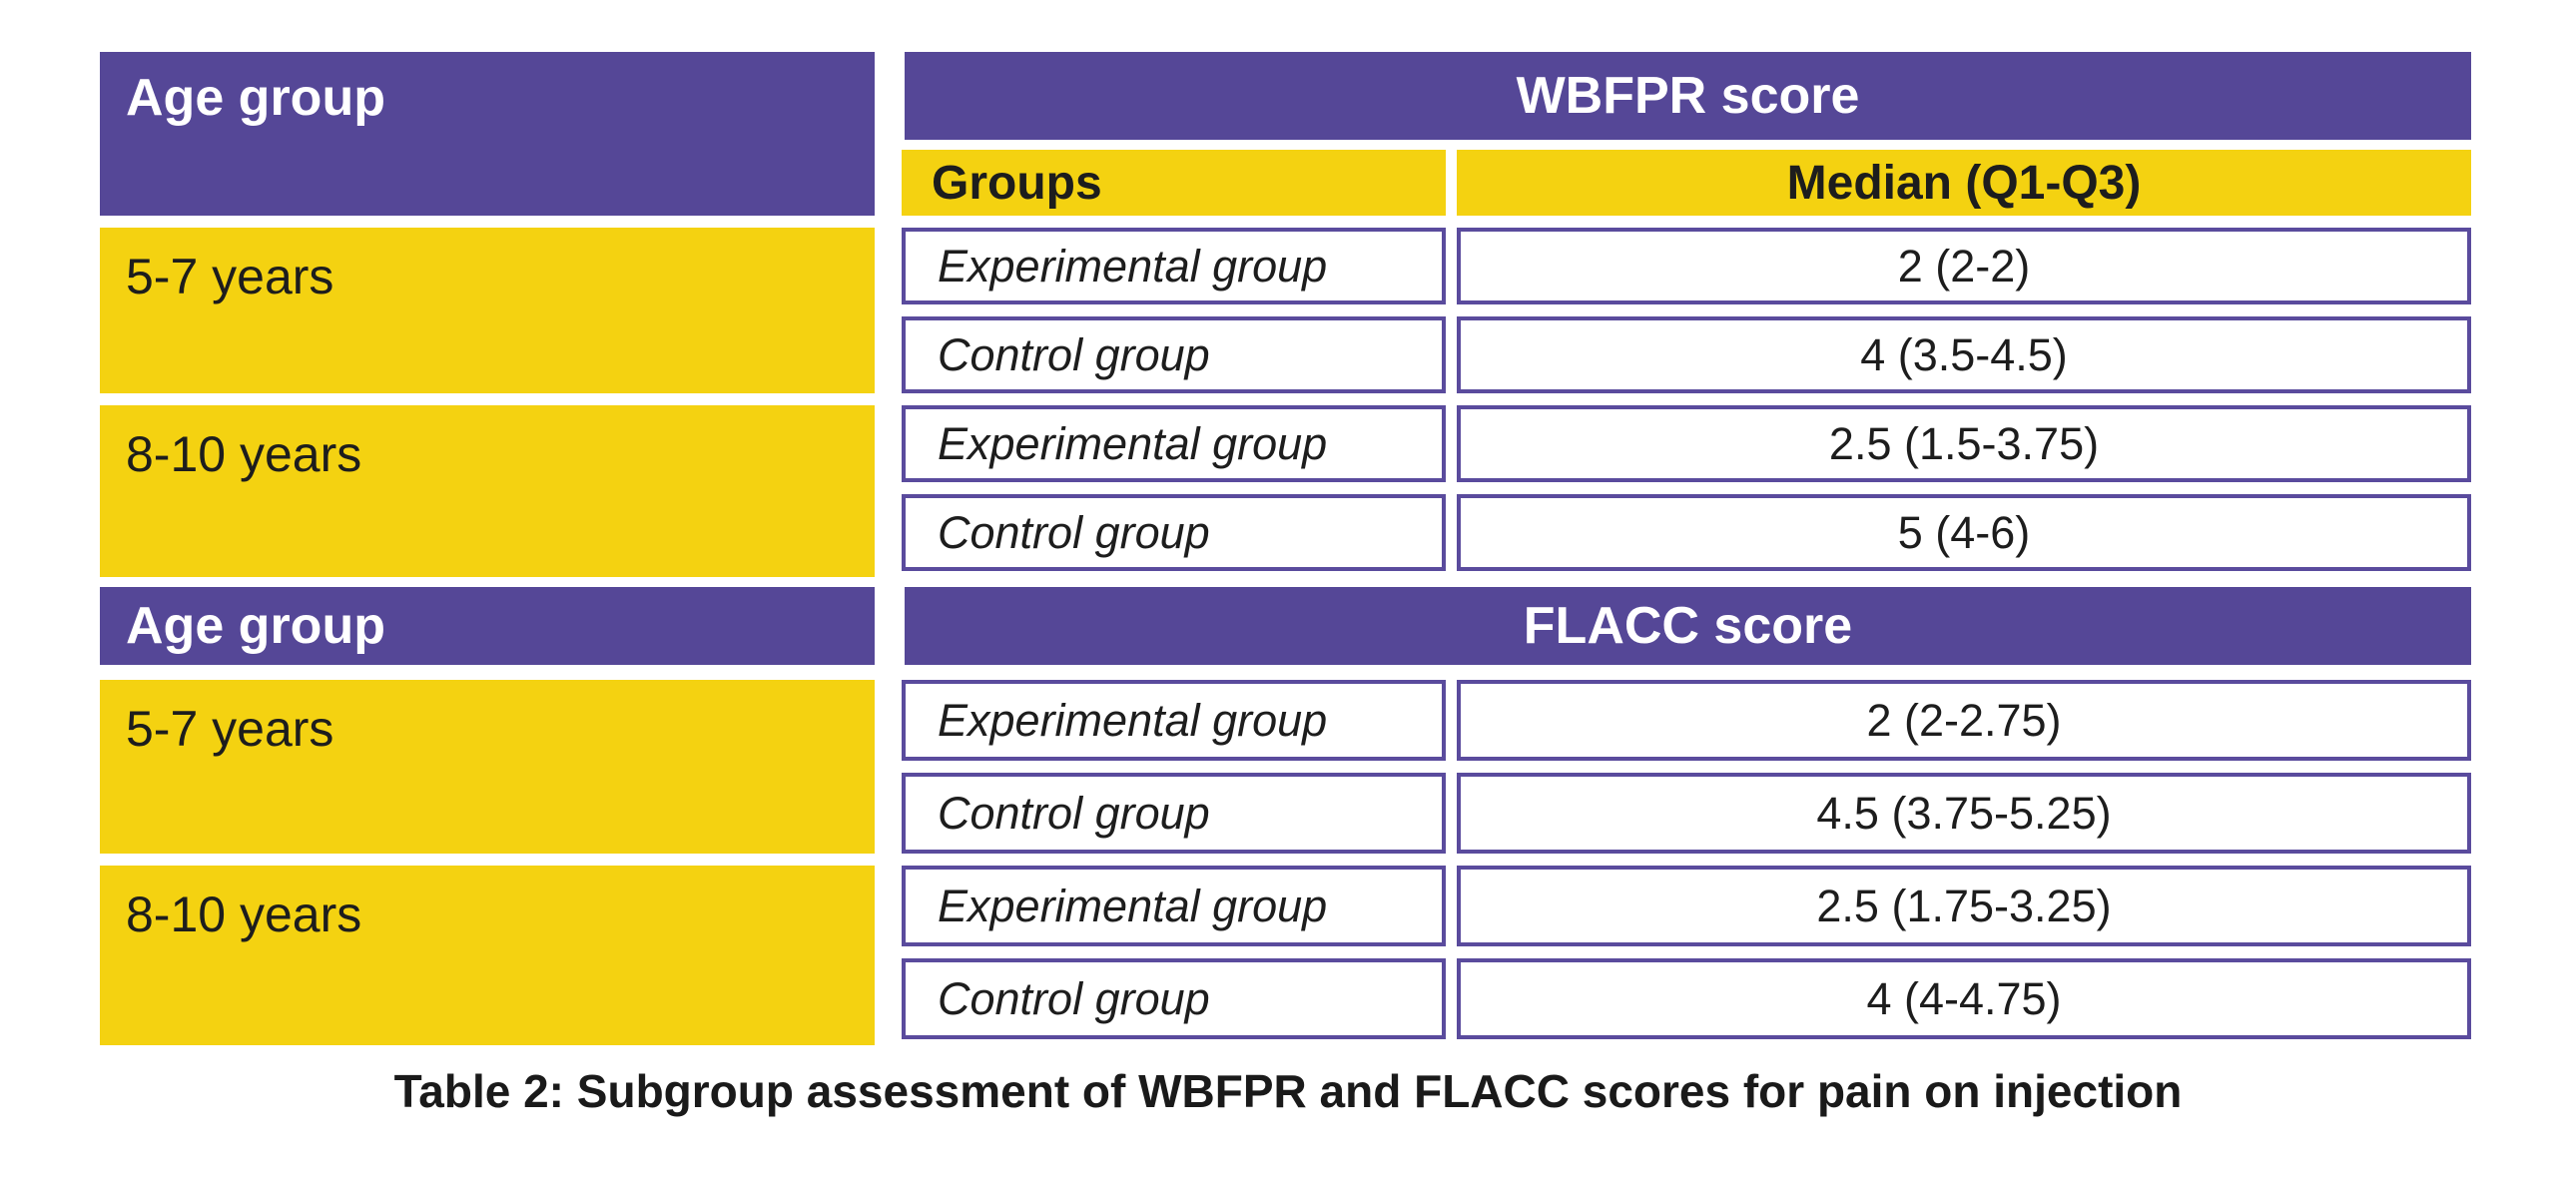 Image resolution: width=2576 pixels, height=1181 pixels. What do you see at coordinates (487, 310) in the screenshot?
I see `age-cell-5-7-wbfpr: 5-7 years` at bounding box center [487, 310].